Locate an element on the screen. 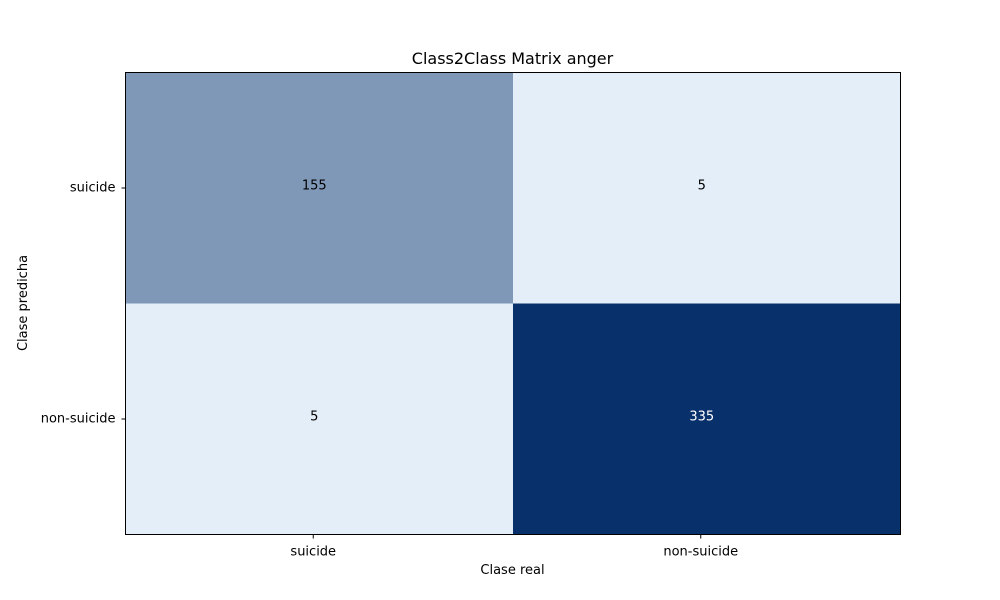 This screenshot has width=1000, height=600. cell-value-label: 335 is located at coordinates (701, 417).